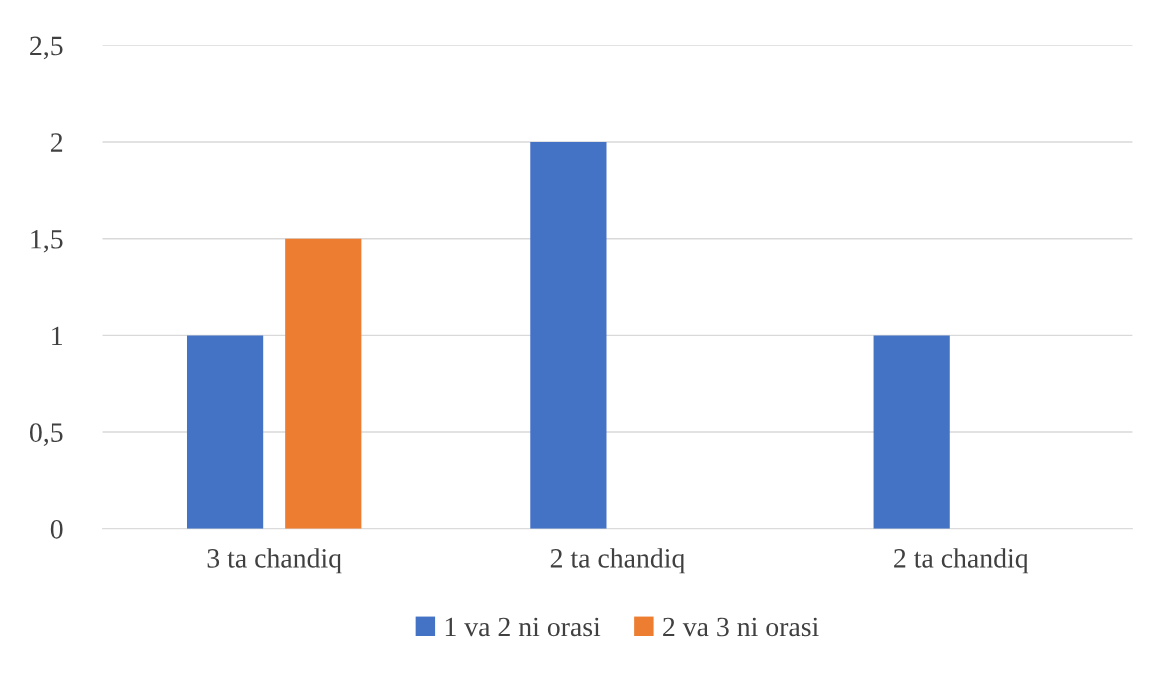 This screenshot has width=1152, height=677. I want to click on legend-label: 1 va 2 ni orasi, so click(523, 627).